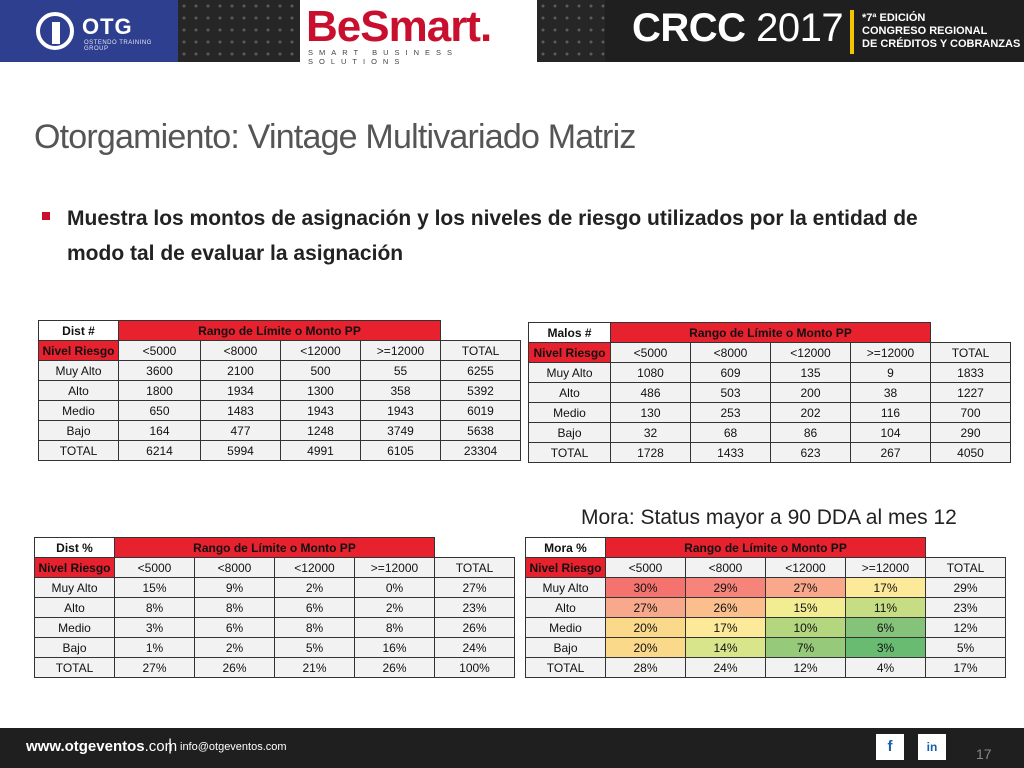  Describe the element at coordinates (240, 370) in the screenshot. I see `table-cell: 2100` at that location.